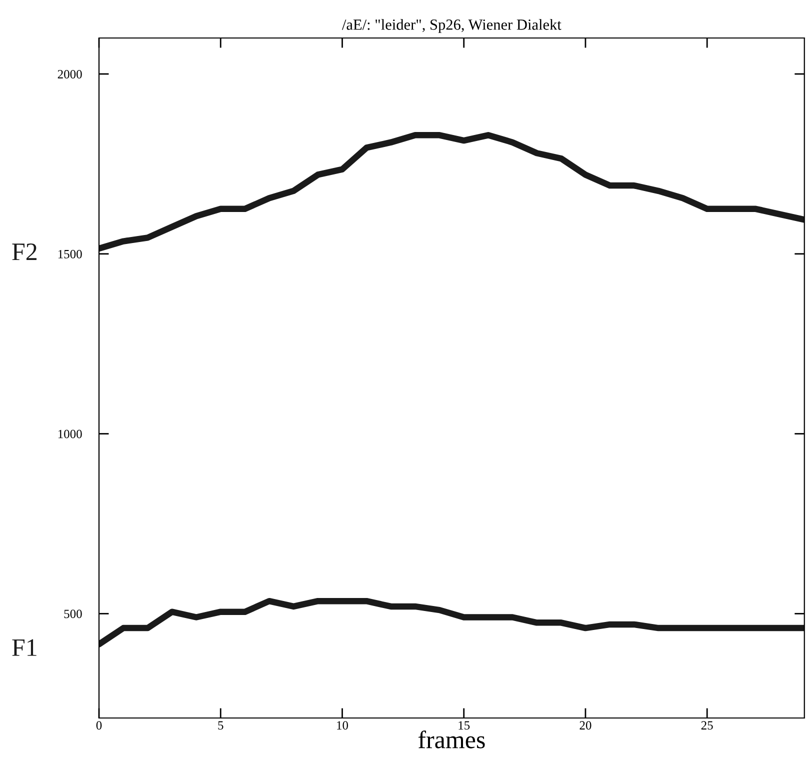 The height and width of the screenshot is (762, 806). I want to click on y-tick-label: 500, so click(73, 614).